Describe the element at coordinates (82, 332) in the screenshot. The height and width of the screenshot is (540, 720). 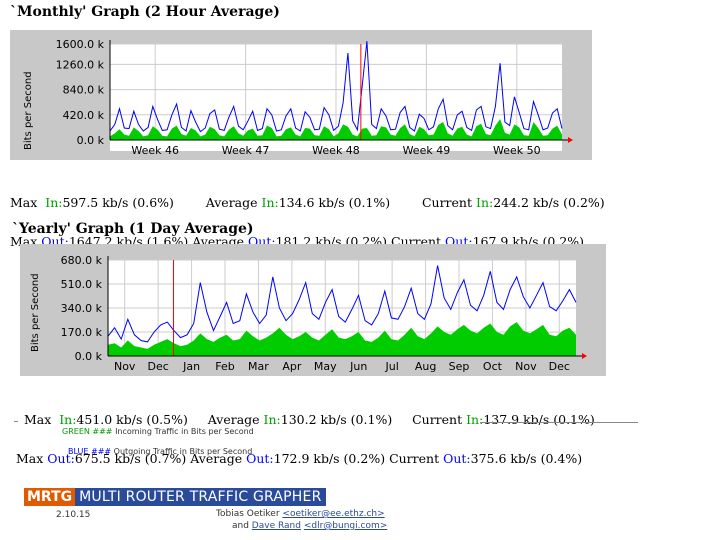
I see `yearly-ytick-label: 170.0 k` at that location.